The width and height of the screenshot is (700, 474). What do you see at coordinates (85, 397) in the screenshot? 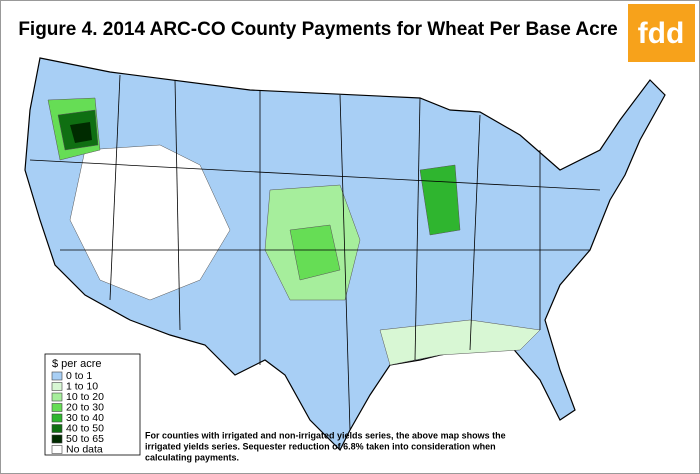
I see `legend-label: 10 to 20` at bounding box center [85, 397].